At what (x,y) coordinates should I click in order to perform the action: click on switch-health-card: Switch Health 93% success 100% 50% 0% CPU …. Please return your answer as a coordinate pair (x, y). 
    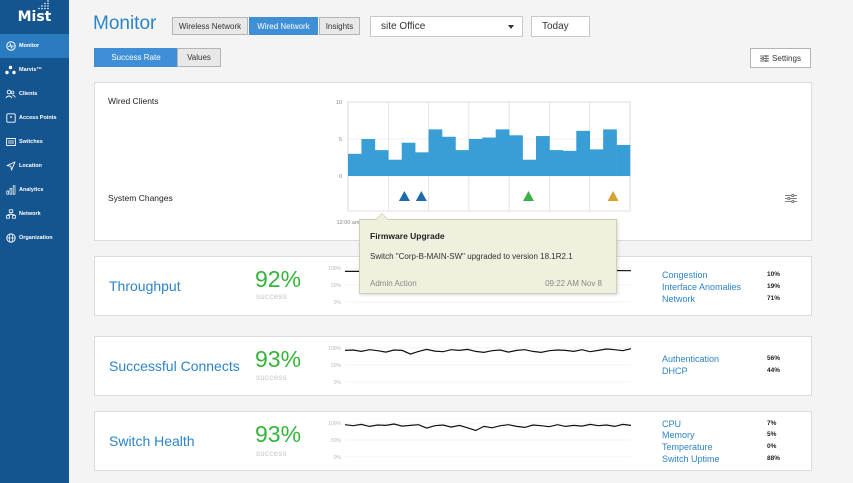
    Looking at the image, I should click on (453, 441).